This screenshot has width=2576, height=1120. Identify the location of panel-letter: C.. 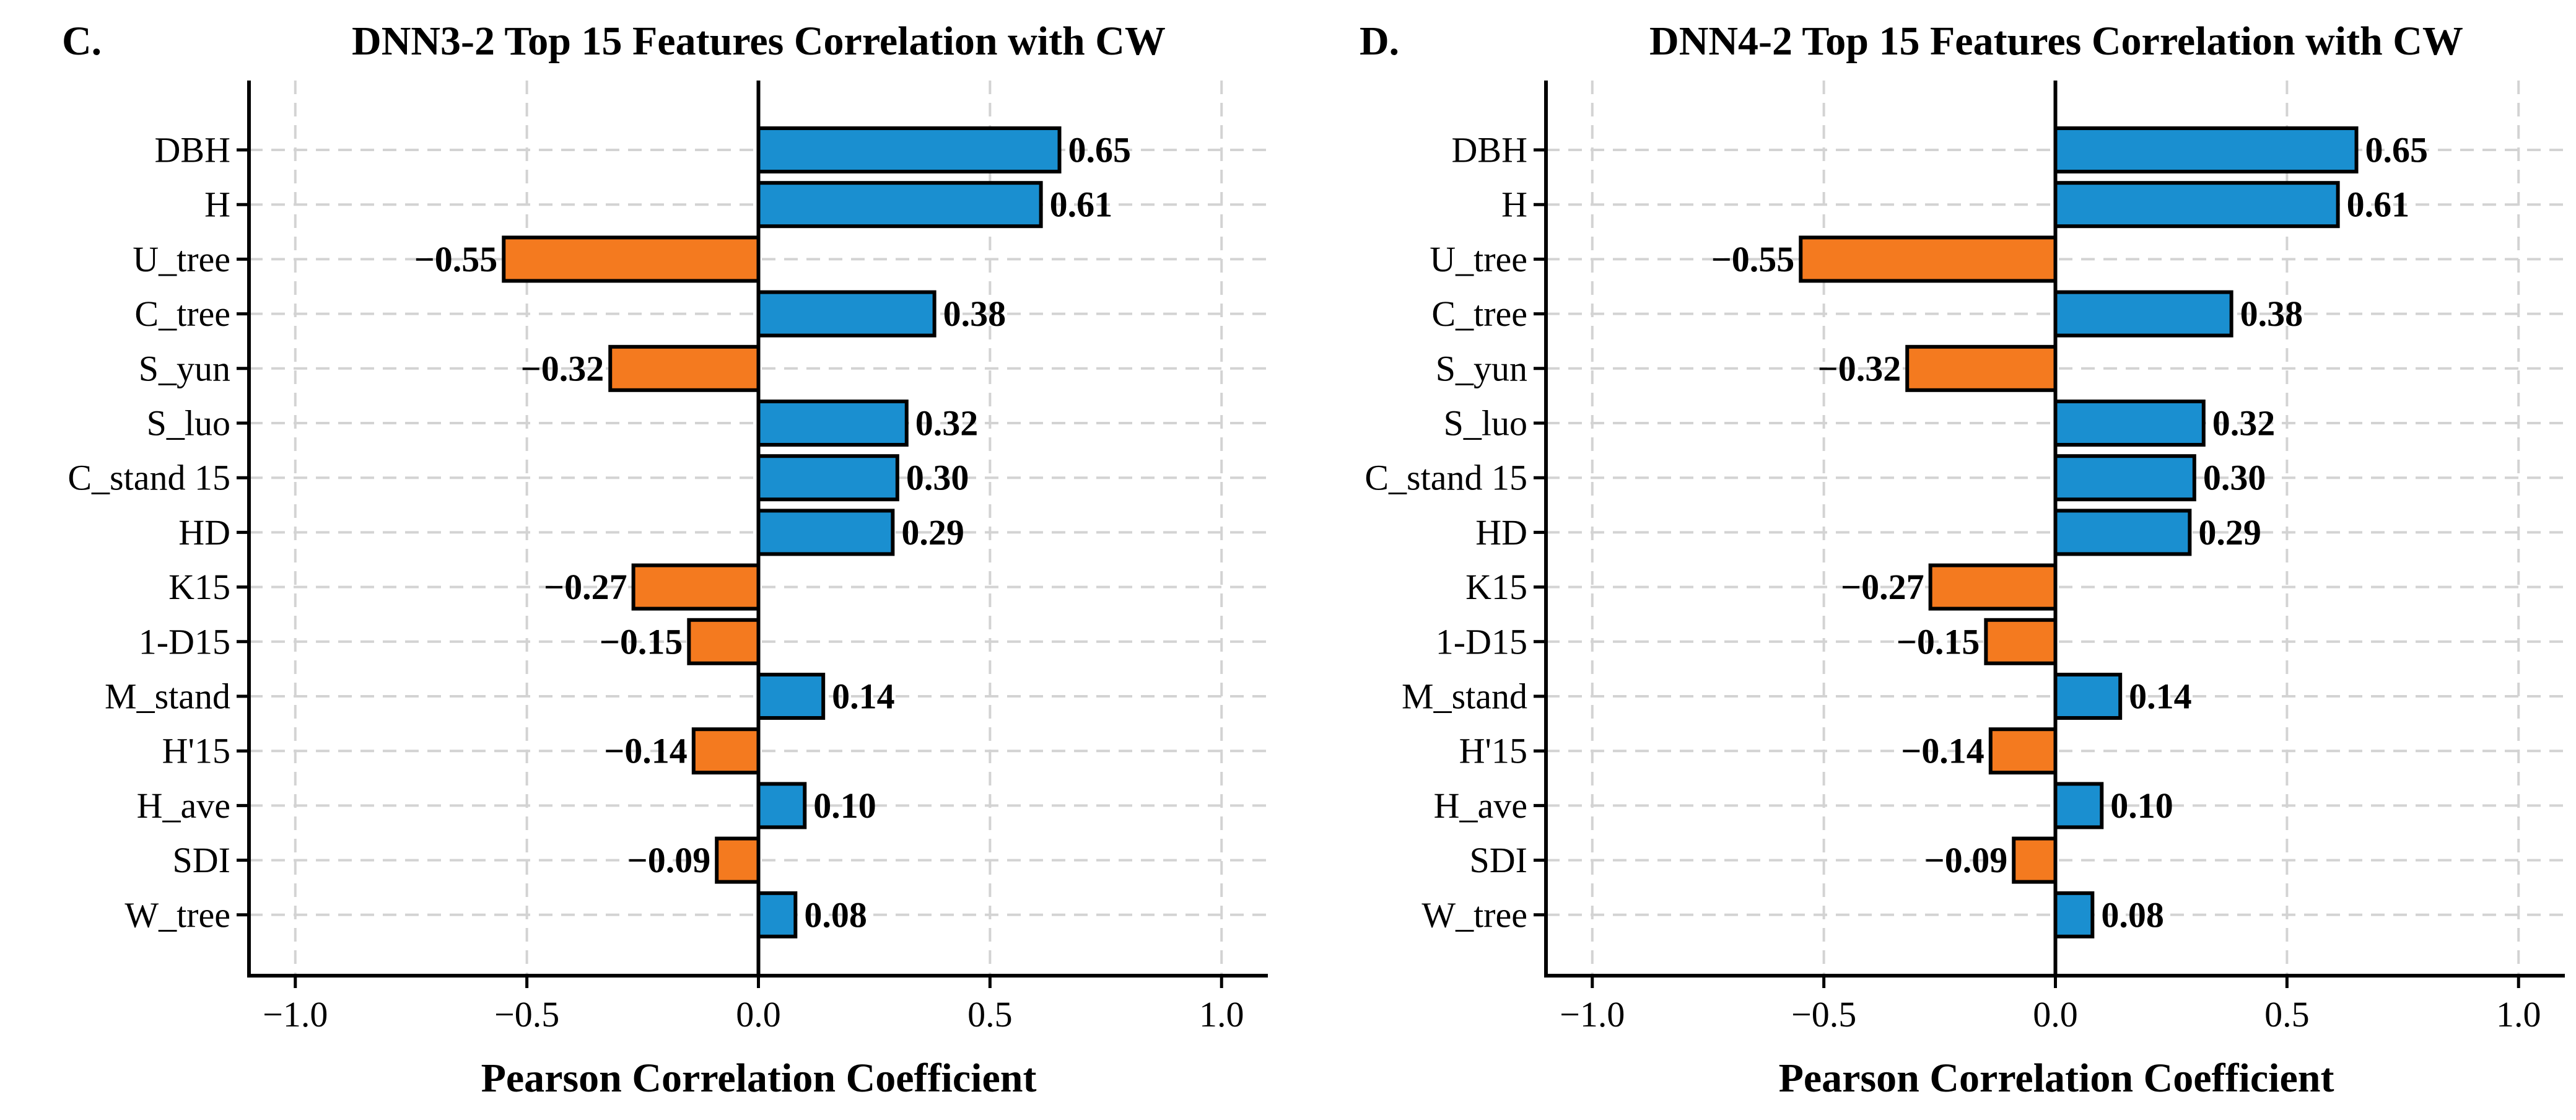
(82, 41).